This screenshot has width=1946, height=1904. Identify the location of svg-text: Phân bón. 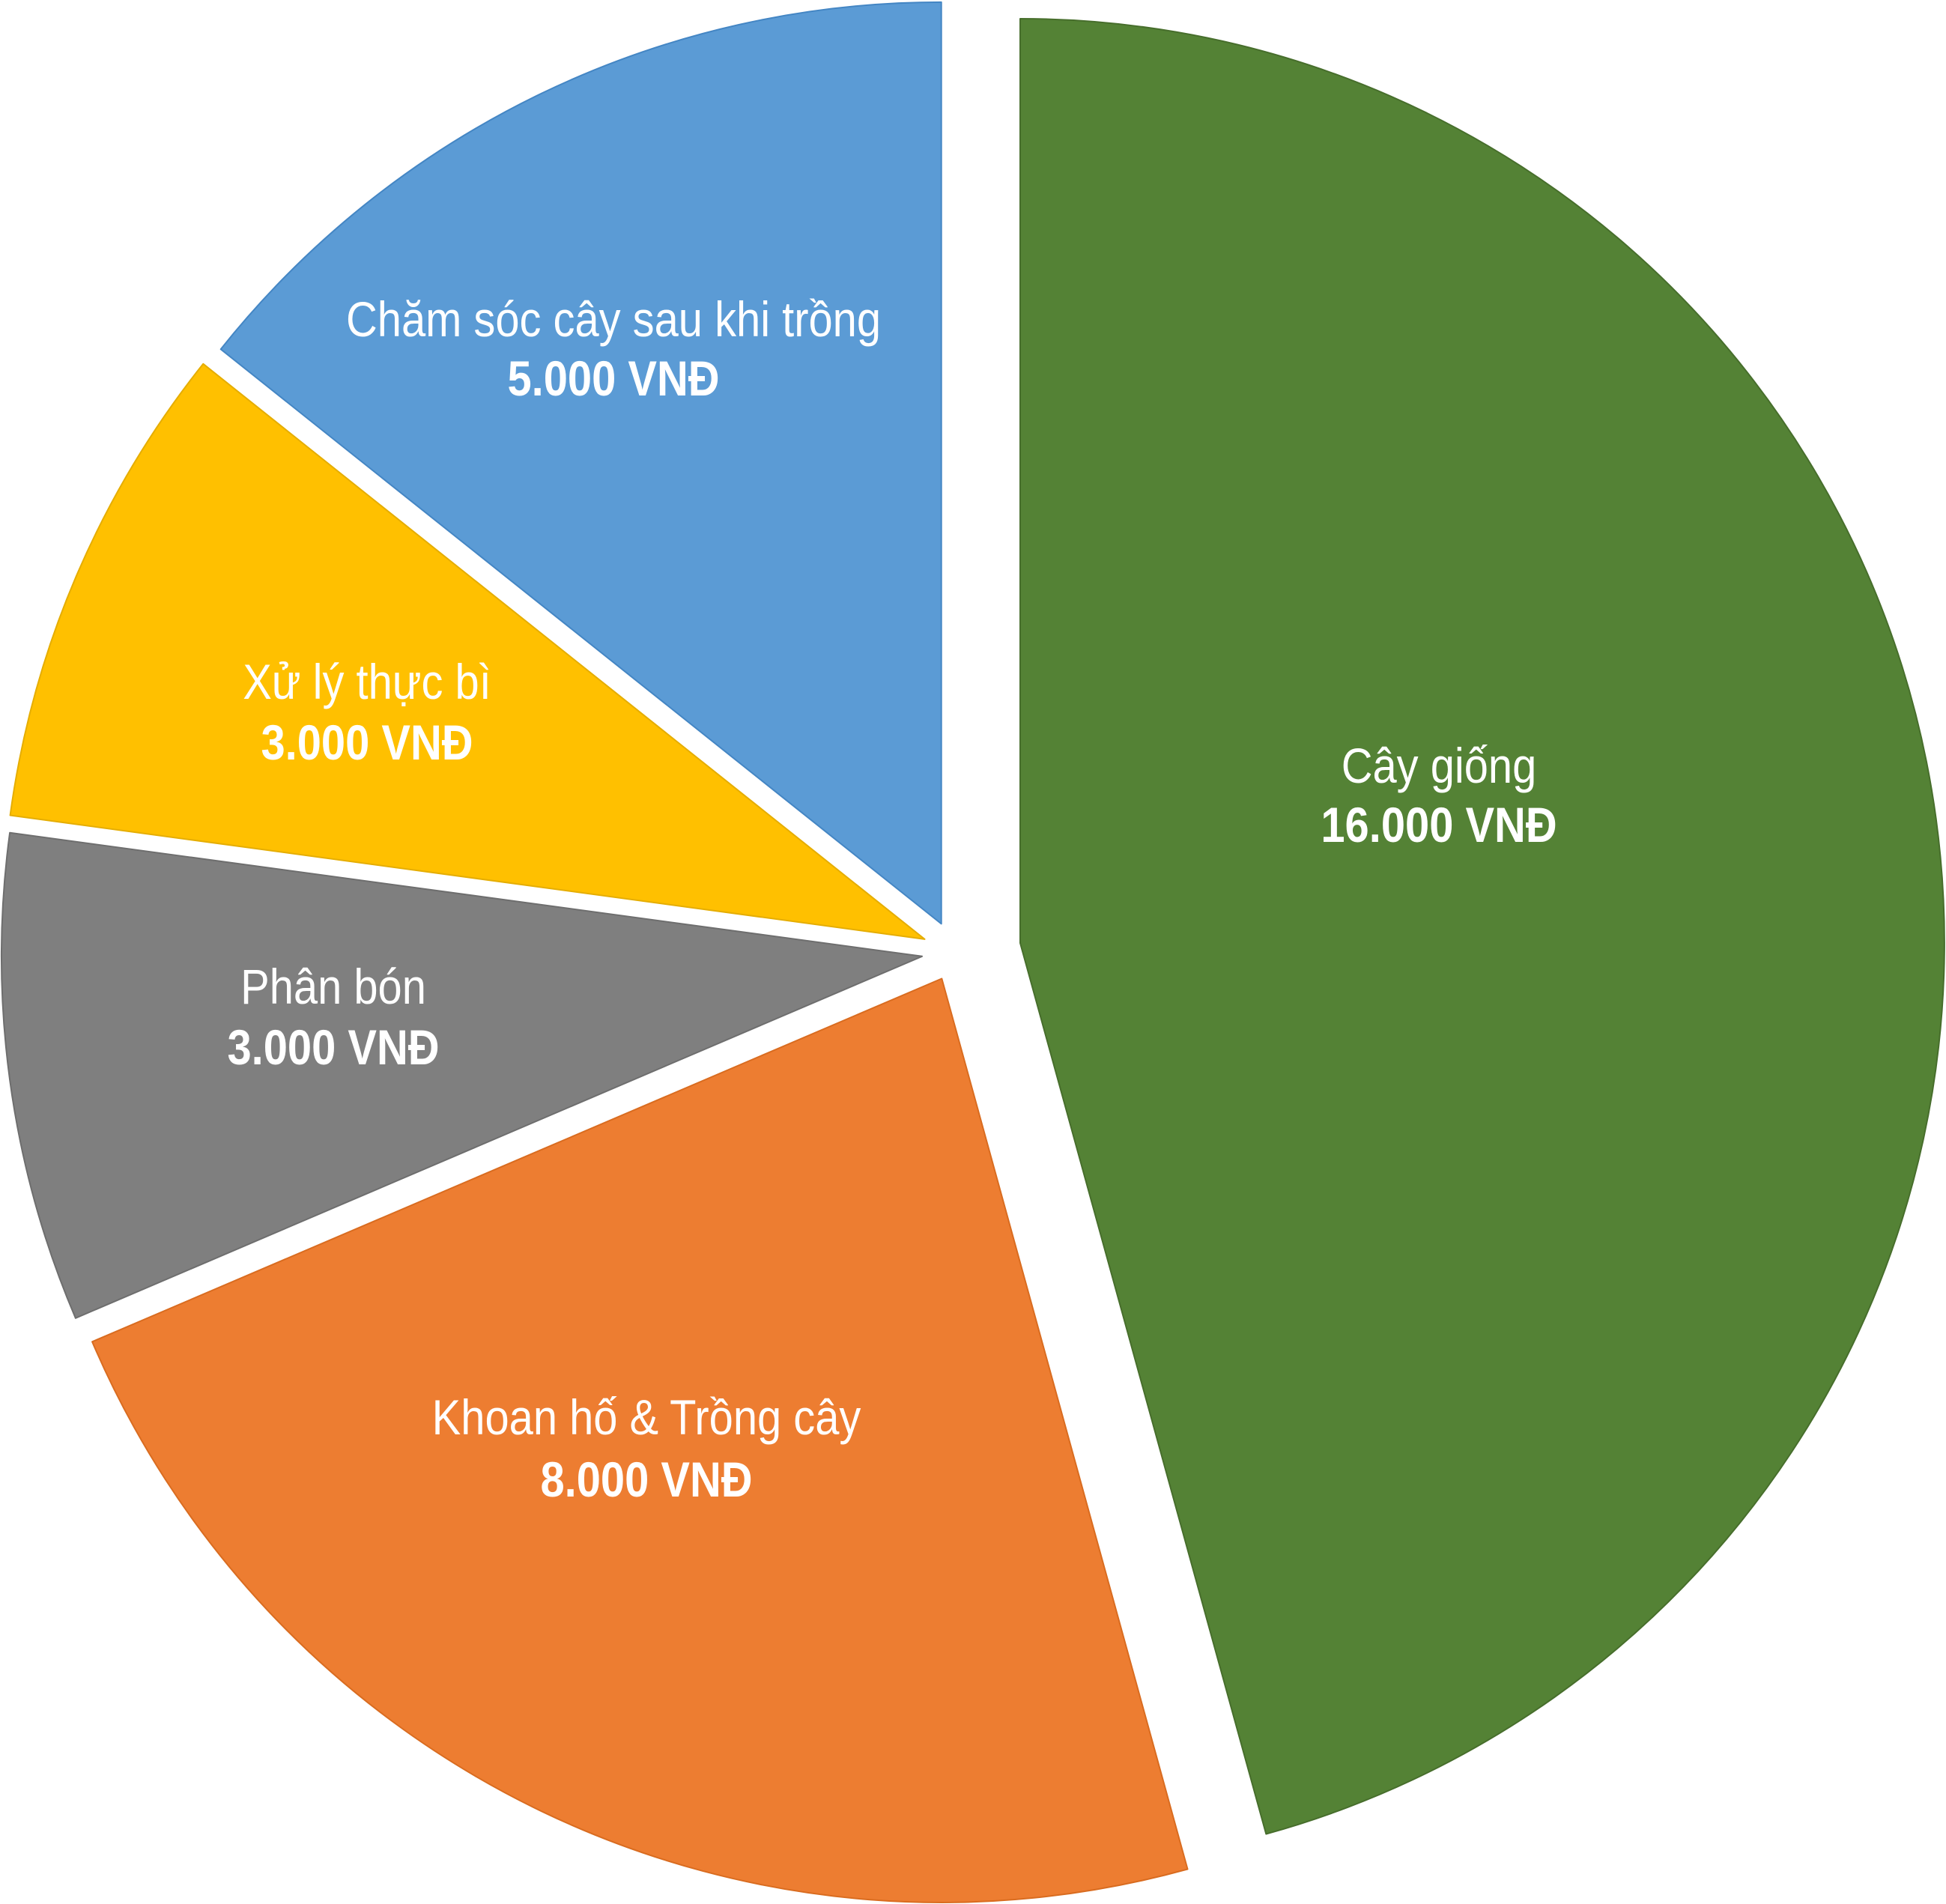
(333, 987).